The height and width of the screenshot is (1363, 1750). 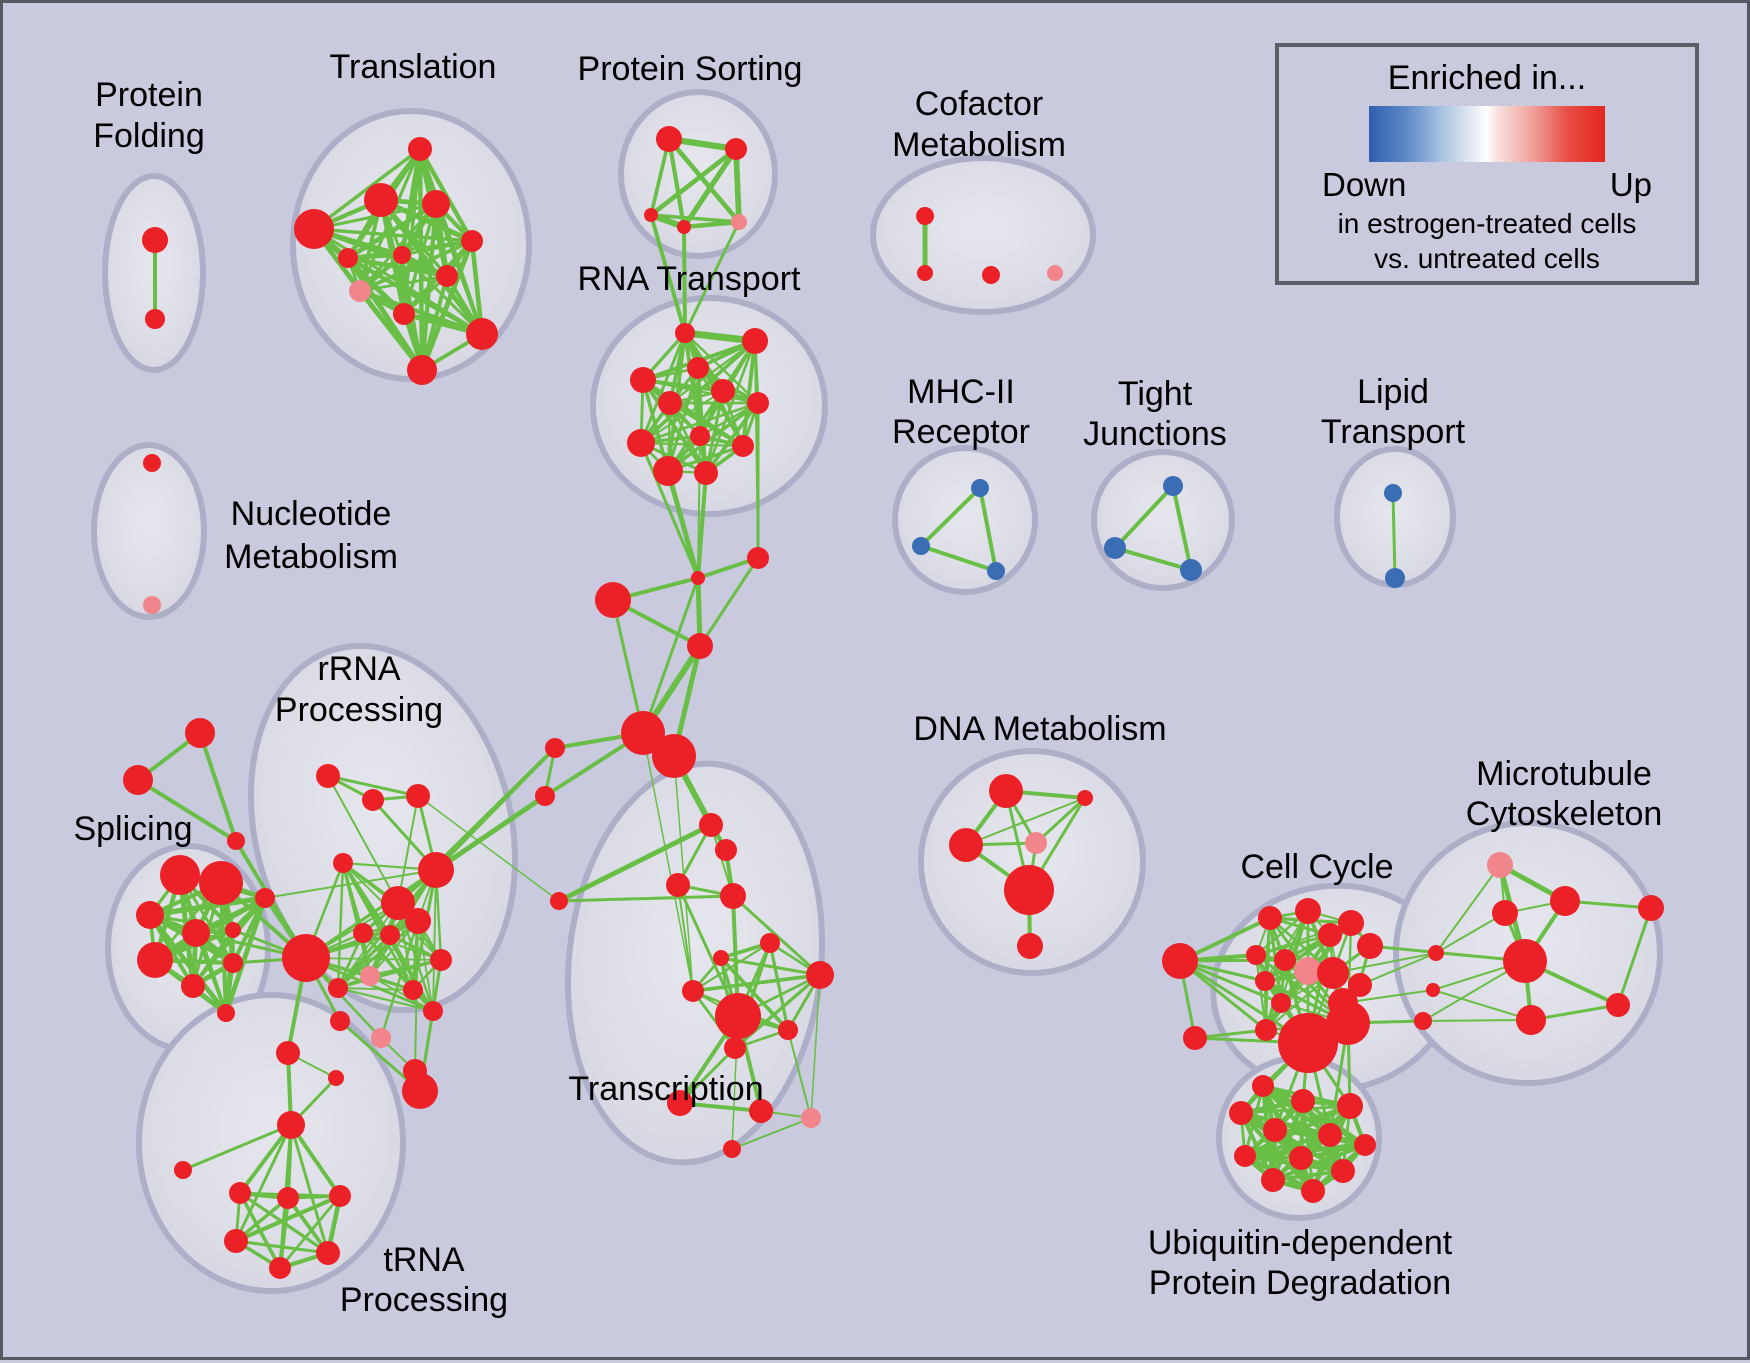 I want to click on cluster-label-ubiquitin-degradation-line2: Protein Degradation, so click(x=1300, y=1283).